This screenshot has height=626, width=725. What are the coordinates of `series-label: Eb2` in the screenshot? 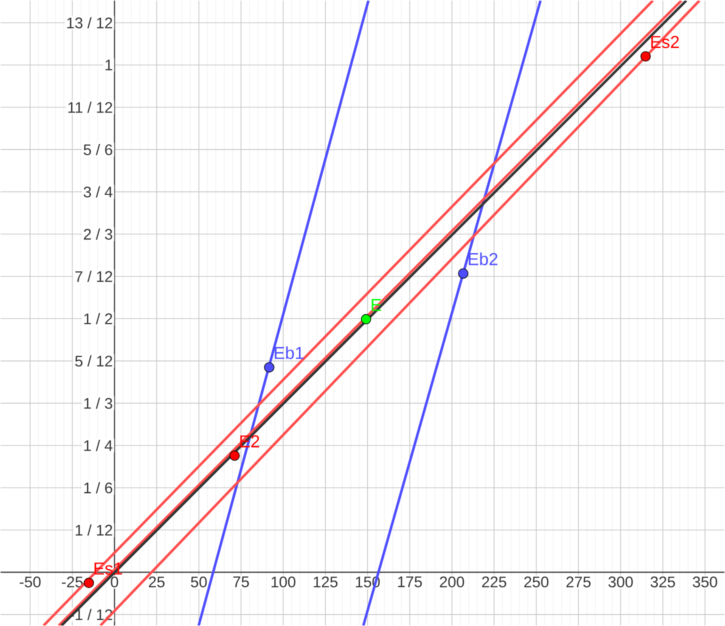 It's located at (483, 259).